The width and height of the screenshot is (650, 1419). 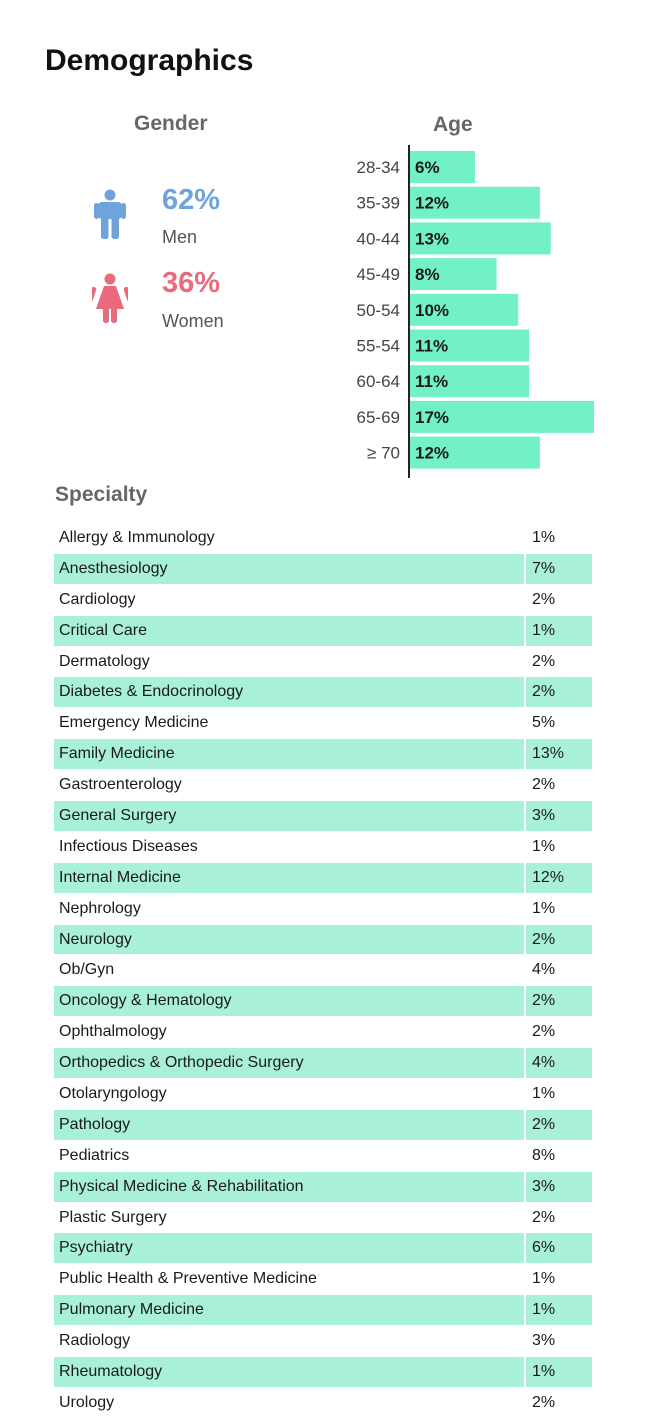 What do you see at coordinates (427, 167) in the screenshot?
I see `age-data-label: 6%` at bounding box center [427, 167].